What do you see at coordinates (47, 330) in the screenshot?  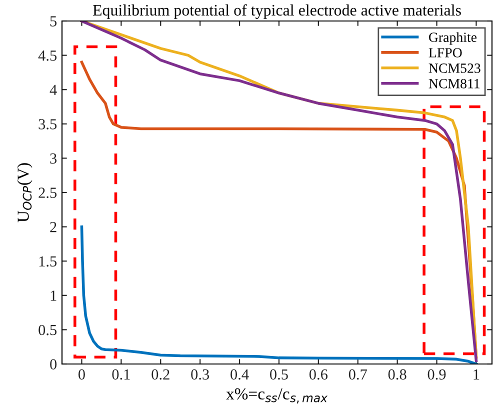 I see `y-tick-label: 0.5` at bounding box center [47, 330].